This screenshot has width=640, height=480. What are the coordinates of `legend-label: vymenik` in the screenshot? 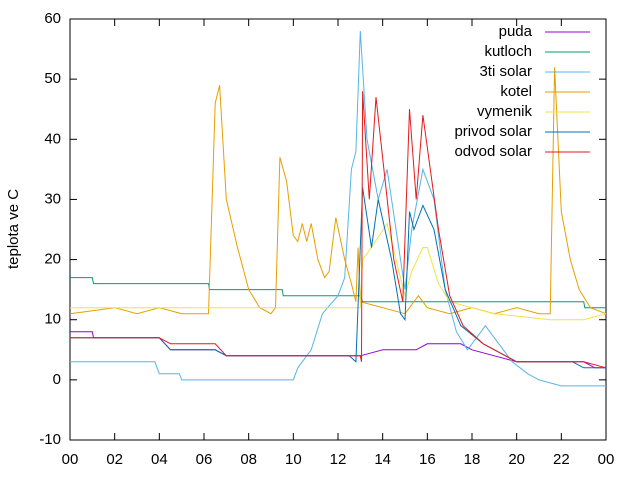 It's located at (505, 111).